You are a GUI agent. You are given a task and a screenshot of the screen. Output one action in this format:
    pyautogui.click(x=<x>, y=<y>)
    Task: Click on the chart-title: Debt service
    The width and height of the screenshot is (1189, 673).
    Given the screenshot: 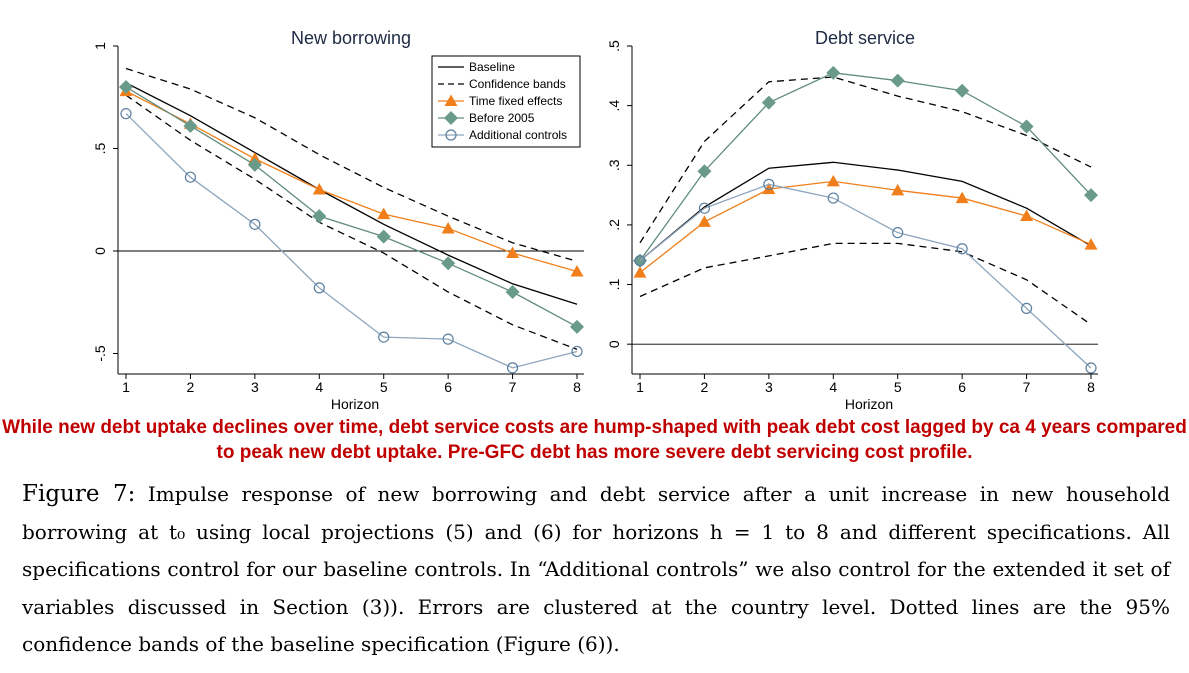 What is the action you would take?
    pyautogui.click(x=865, y=38)
    